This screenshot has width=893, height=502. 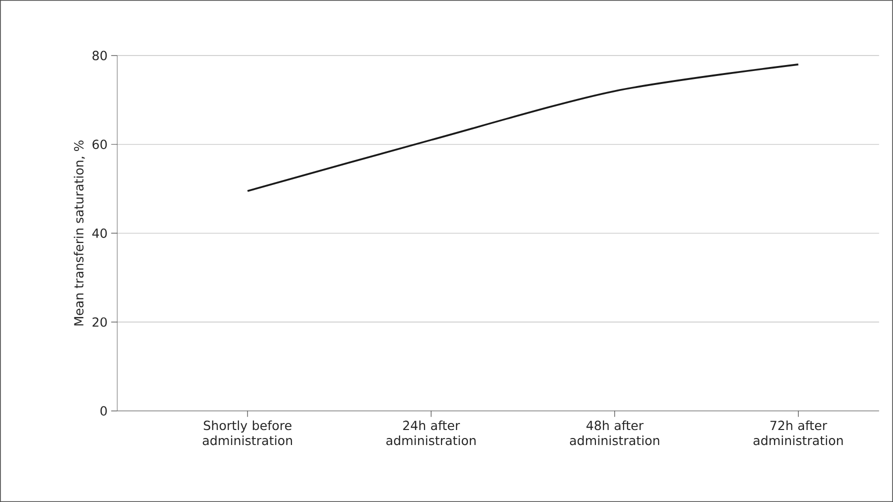 I want to click on x-tick-label: 72h after administration, so click(x=798, y=433).